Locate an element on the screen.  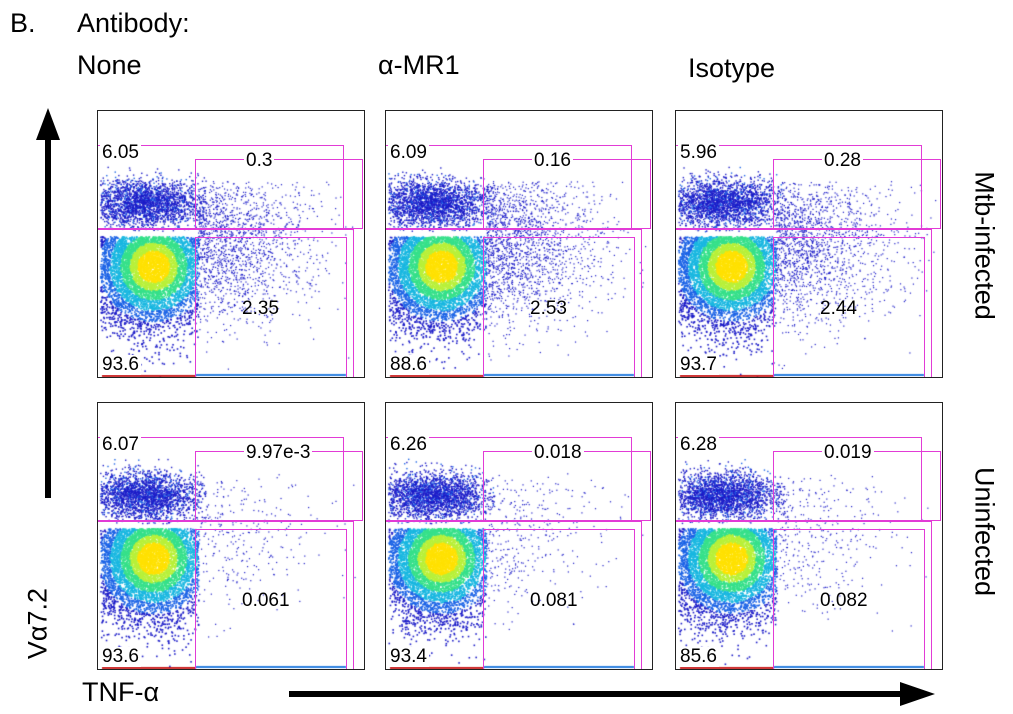
row-label-uninfected: Uninfected is located at coordinates (984, 531).